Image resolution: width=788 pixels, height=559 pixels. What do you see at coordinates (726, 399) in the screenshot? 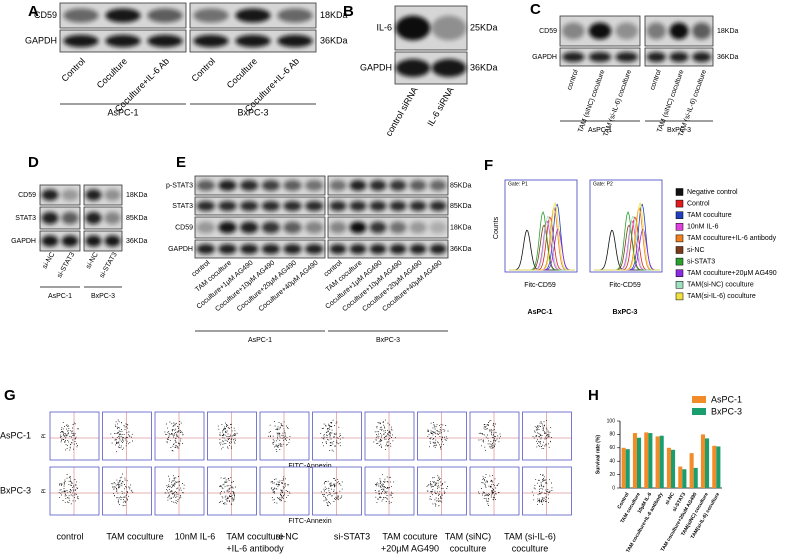
I see `legend-label: AsPC-1` at bounding box center [726, 399].